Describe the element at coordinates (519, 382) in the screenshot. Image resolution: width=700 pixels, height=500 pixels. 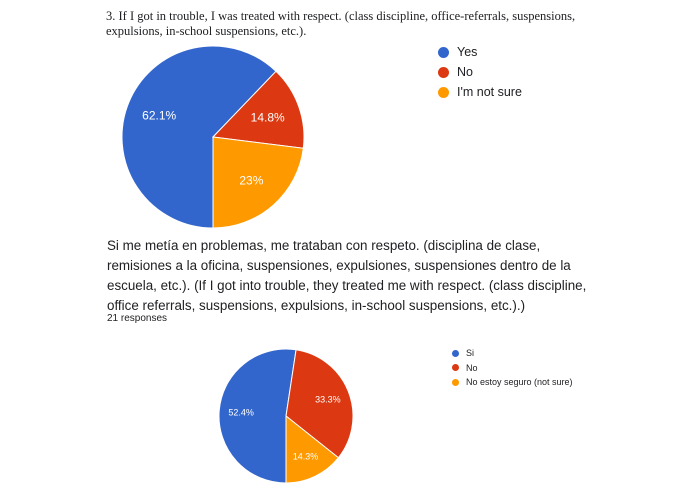
I see `chart-2-legend-label-3: No estoy seguro (not sure)` at that location.